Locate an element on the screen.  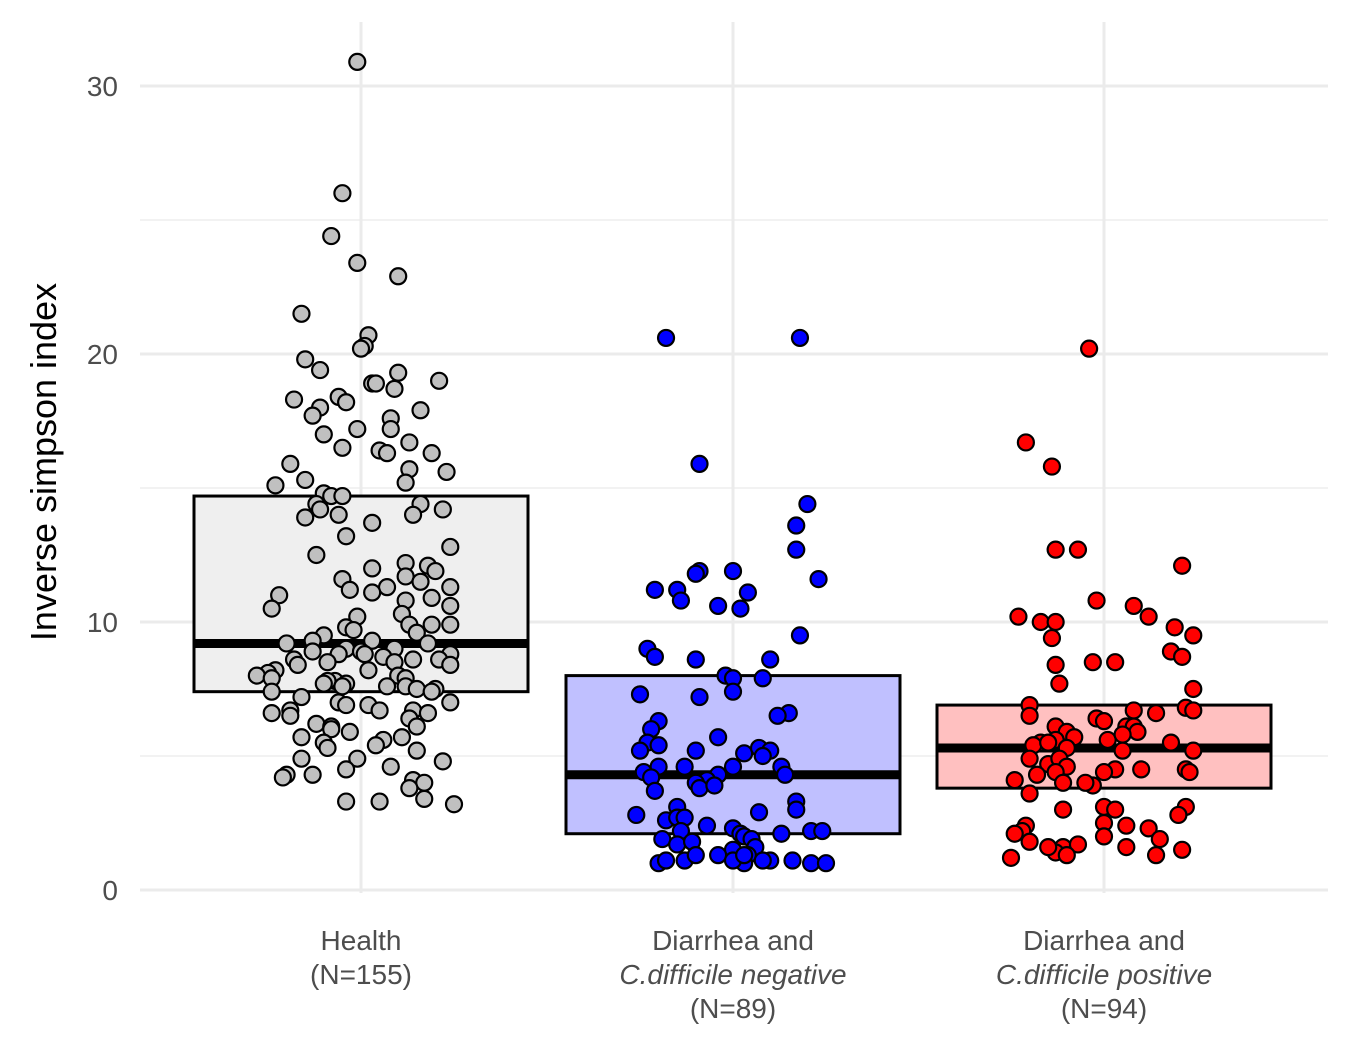
y-tick-label: 20 is located at coordinates (102, 354).